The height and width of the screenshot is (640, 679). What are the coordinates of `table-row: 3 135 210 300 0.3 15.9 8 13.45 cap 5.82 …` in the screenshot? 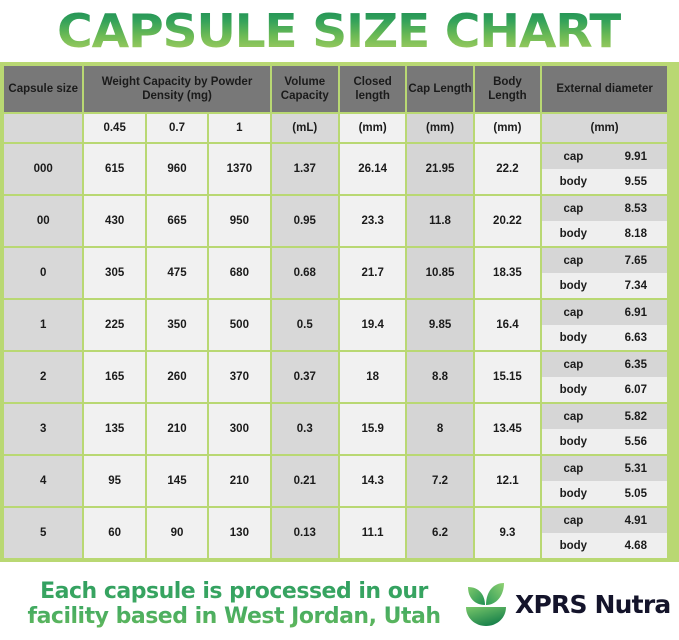 It's located at (335, 429).